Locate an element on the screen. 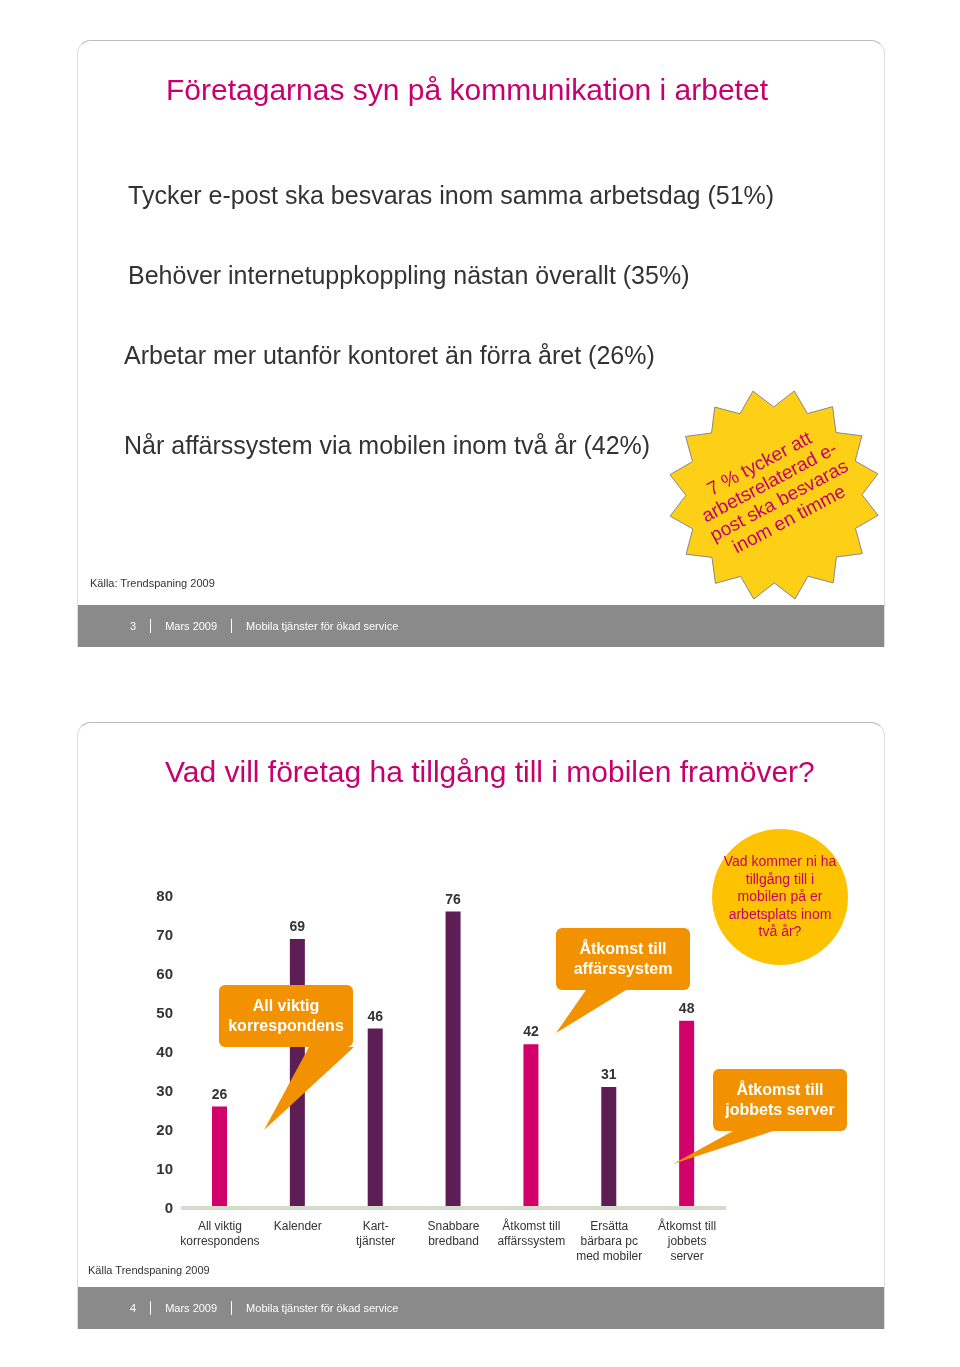 This screenshot has width=960, height=1367. y-tick-label: 30 is located at coordinates (164, 1091).